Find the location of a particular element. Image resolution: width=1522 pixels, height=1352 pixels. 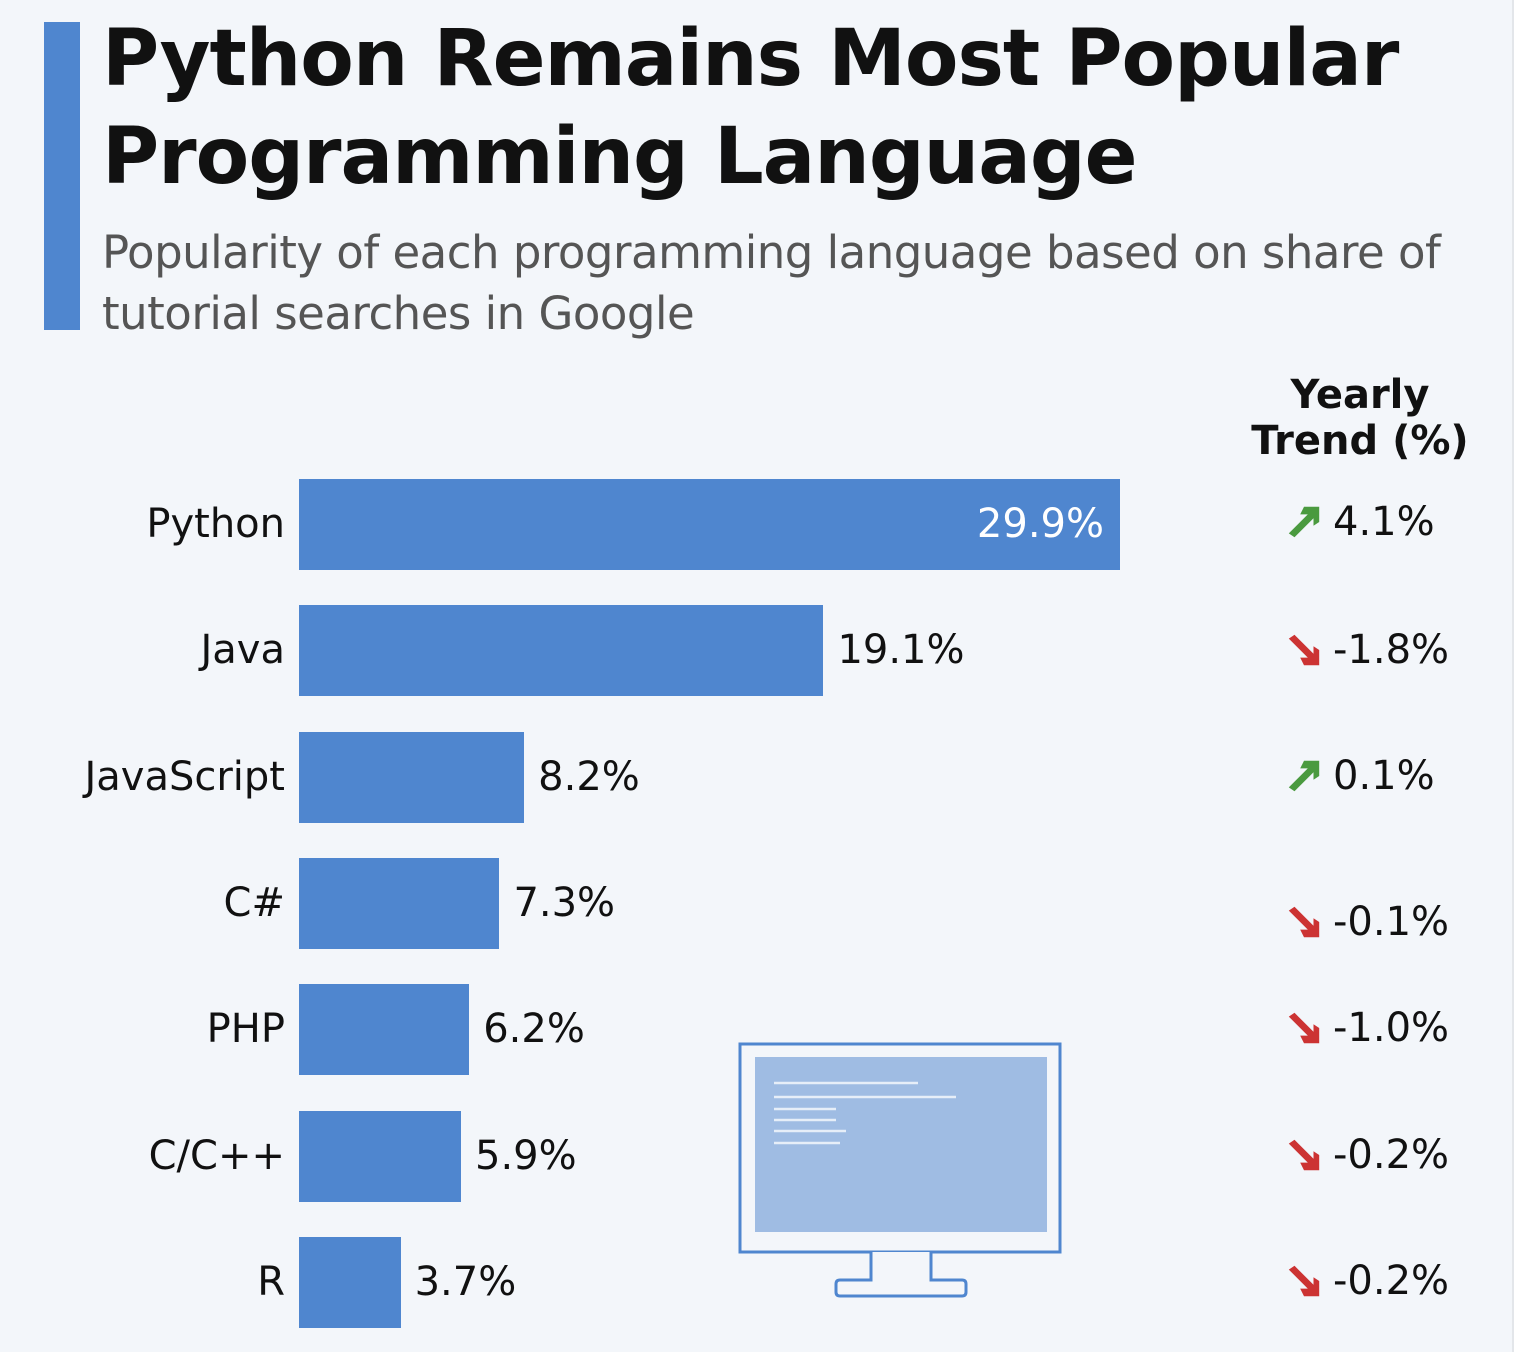

bar-c-c- is located at coordinates (380, 1156).